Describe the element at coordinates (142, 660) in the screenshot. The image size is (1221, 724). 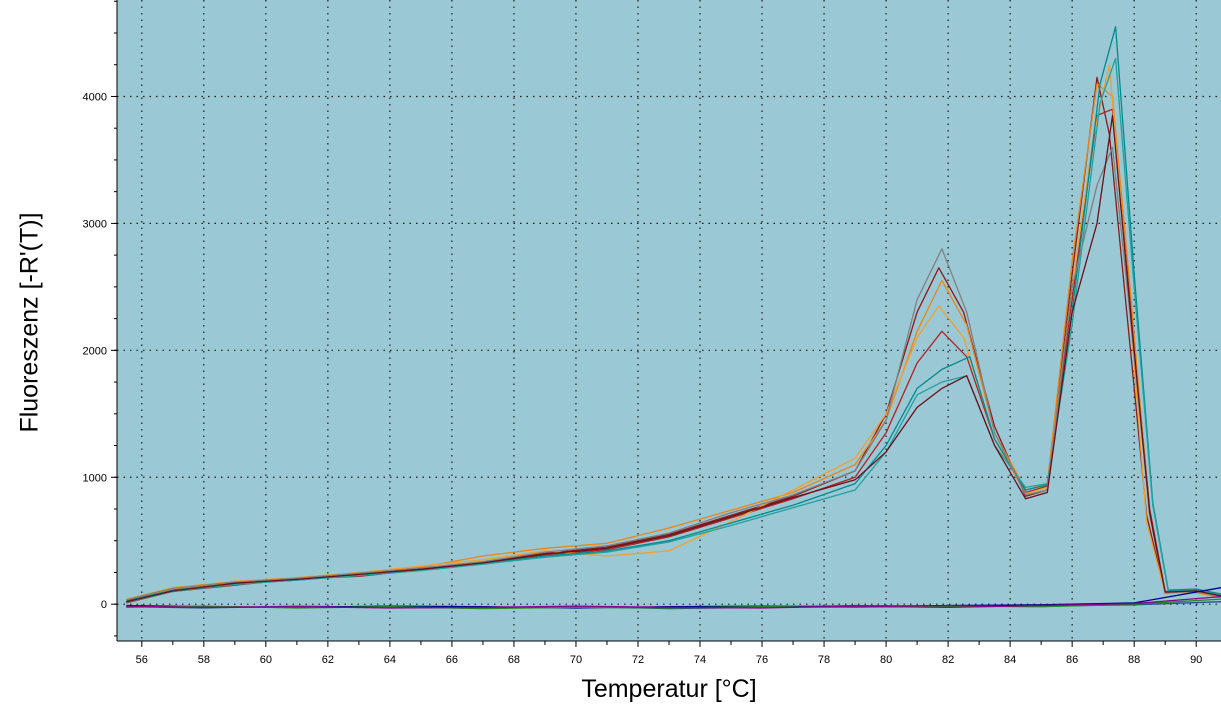
I see `x-tick-label: 56` at that location.